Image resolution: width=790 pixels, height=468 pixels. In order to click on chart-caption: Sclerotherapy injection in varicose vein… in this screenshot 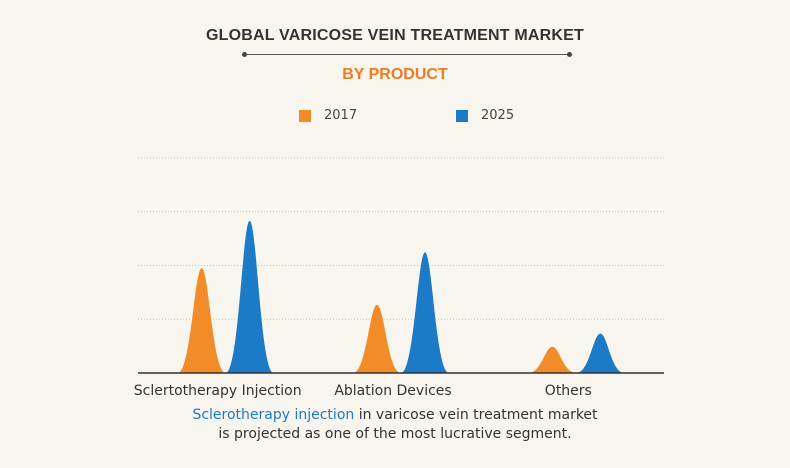, I will do `click(395, 425)`.